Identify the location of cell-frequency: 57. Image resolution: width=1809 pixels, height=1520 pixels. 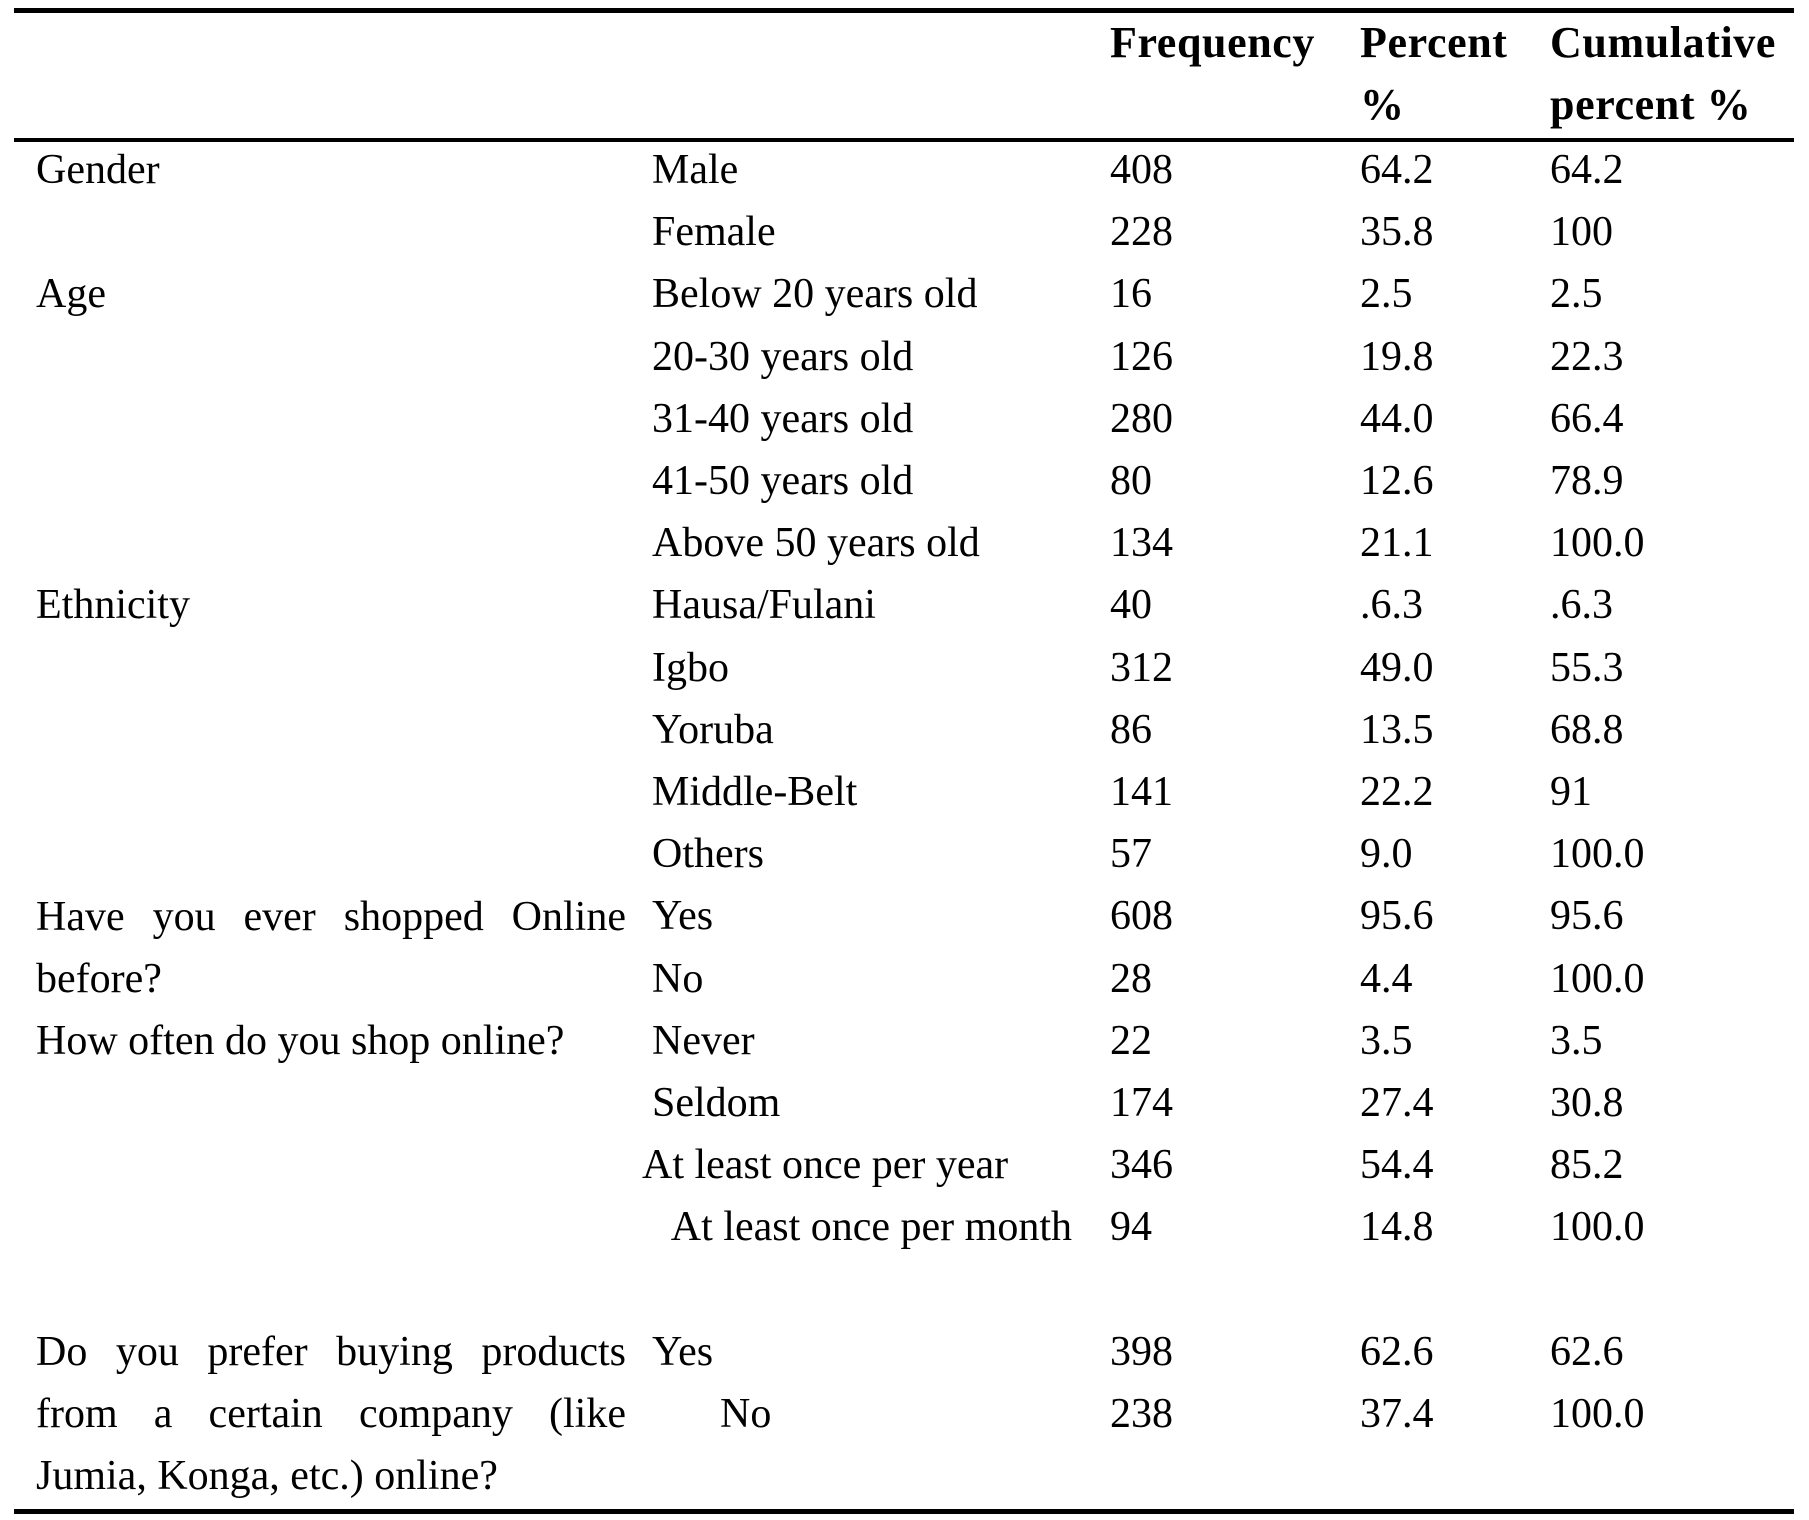
(1131, 854).